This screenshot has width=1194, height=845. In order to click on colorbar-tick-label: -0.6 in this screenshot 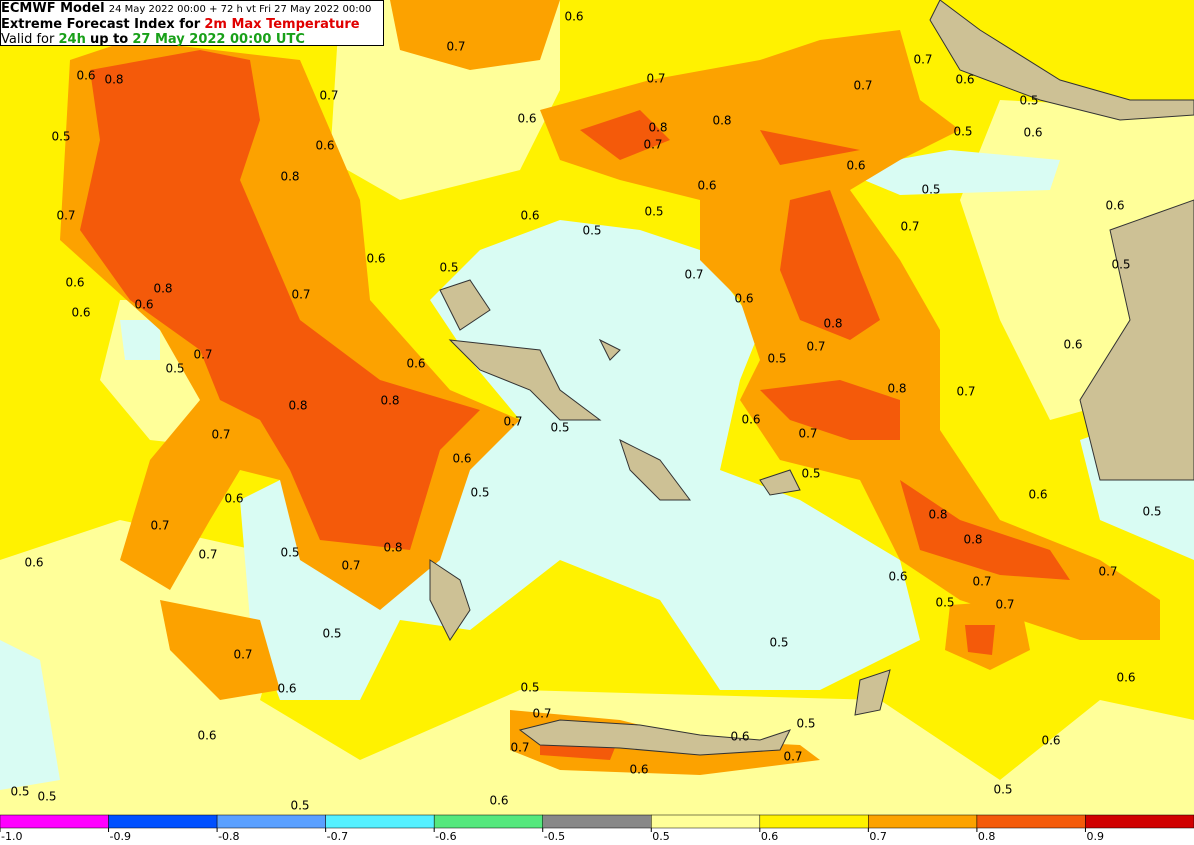, I will do `click(445, 836)`.